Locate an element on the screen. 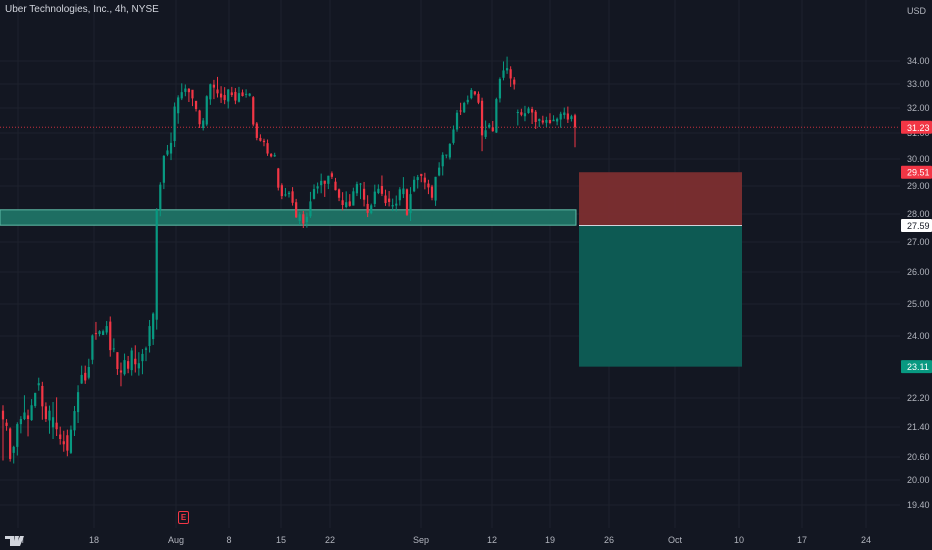 The height and width of the screenshot is (550, 932). short-position-tool is located at coordinates (660, 269).